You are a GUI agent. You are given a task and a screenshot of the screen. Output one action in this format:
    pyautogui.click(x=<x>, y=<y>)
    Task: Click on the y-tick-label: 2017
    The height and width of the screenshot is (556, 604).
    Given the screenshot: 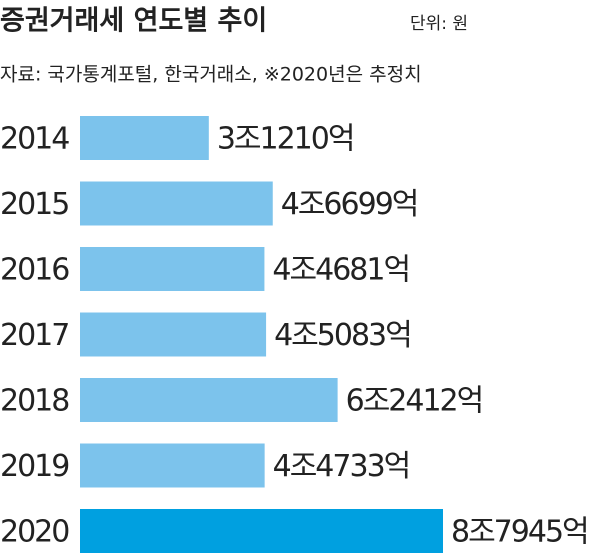 What is the action you would take?
    pyautogui.click(x=34, y=335)
    